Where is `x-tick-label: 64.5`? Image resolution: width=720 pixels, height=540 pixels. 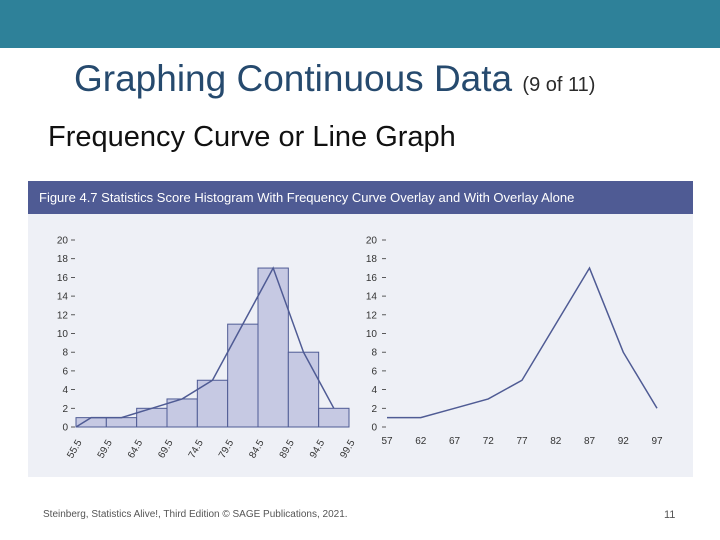 x-tick-label: 64.5 is located at coordinates (135, 449).